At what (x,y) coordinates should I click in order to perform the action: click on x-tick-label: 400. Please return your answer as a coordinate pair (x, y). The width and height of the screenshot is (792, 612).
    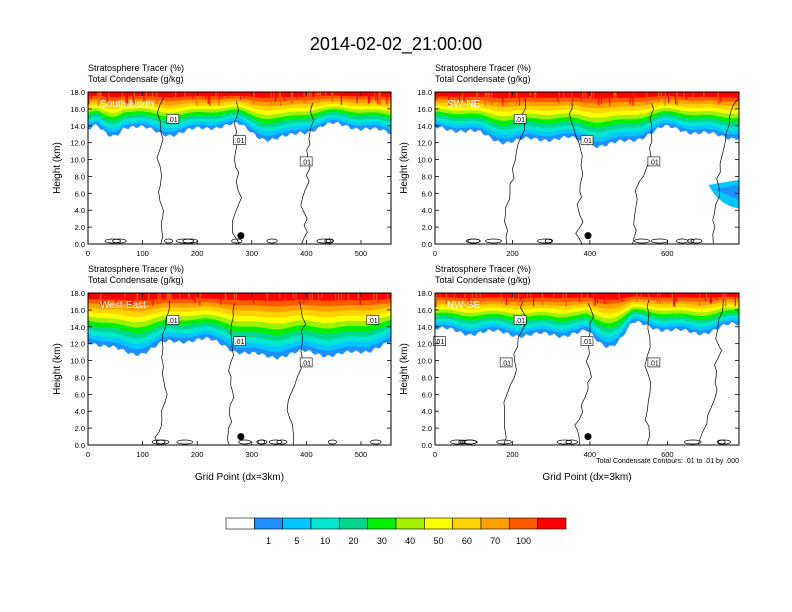
    Looking at the image, I should click on (306, 253).